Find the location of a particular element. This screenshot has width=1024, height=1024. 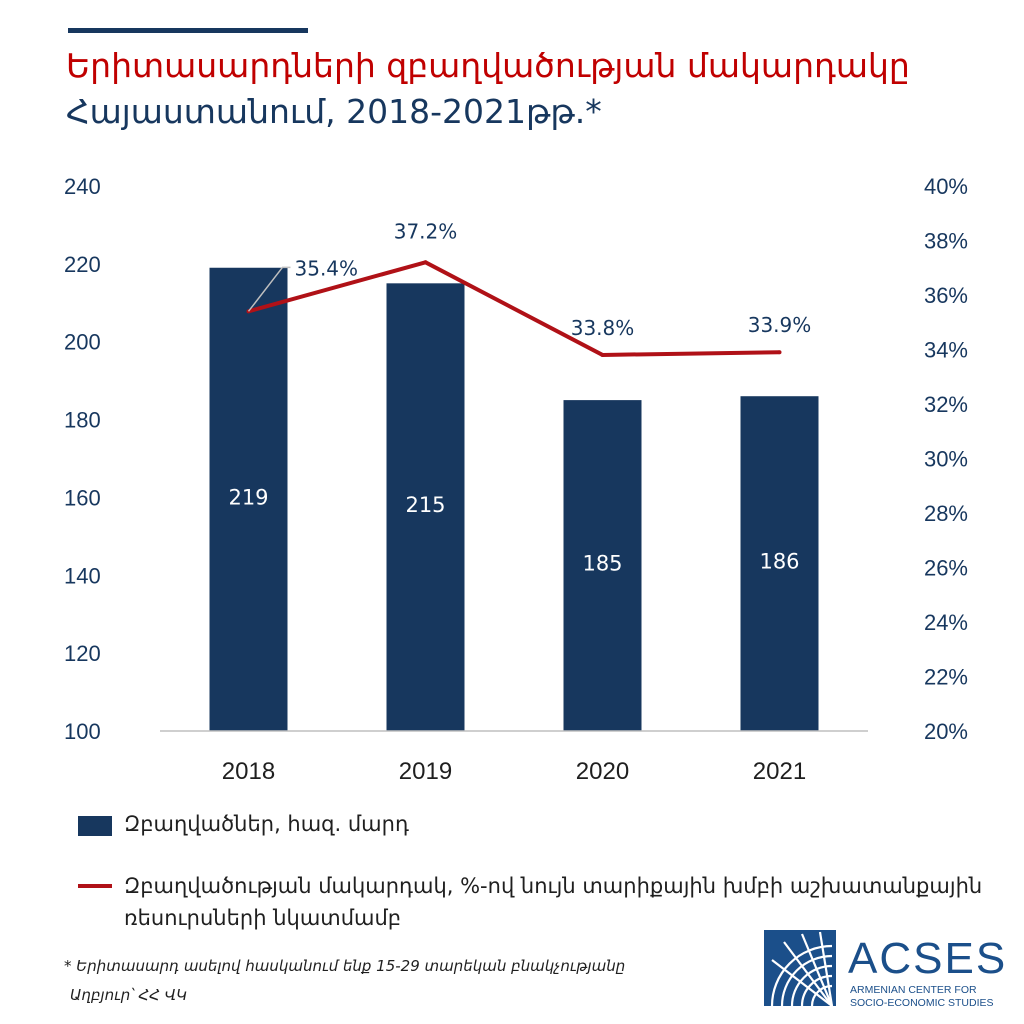

left-tick-label: 200 is located at coordinates (82, 342).